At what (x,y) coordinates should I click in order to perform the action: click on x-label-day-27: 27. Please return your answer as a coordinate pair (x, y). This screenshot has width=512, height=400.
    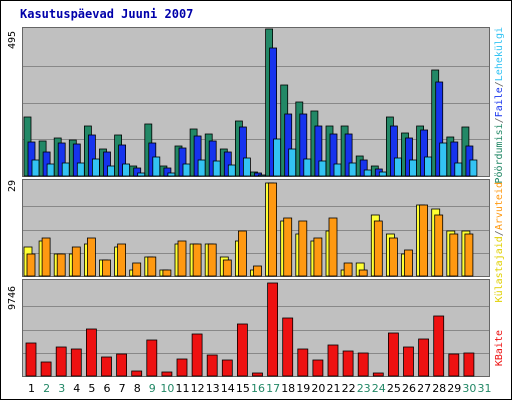
    Looking at the image, I should click on (424, 388).